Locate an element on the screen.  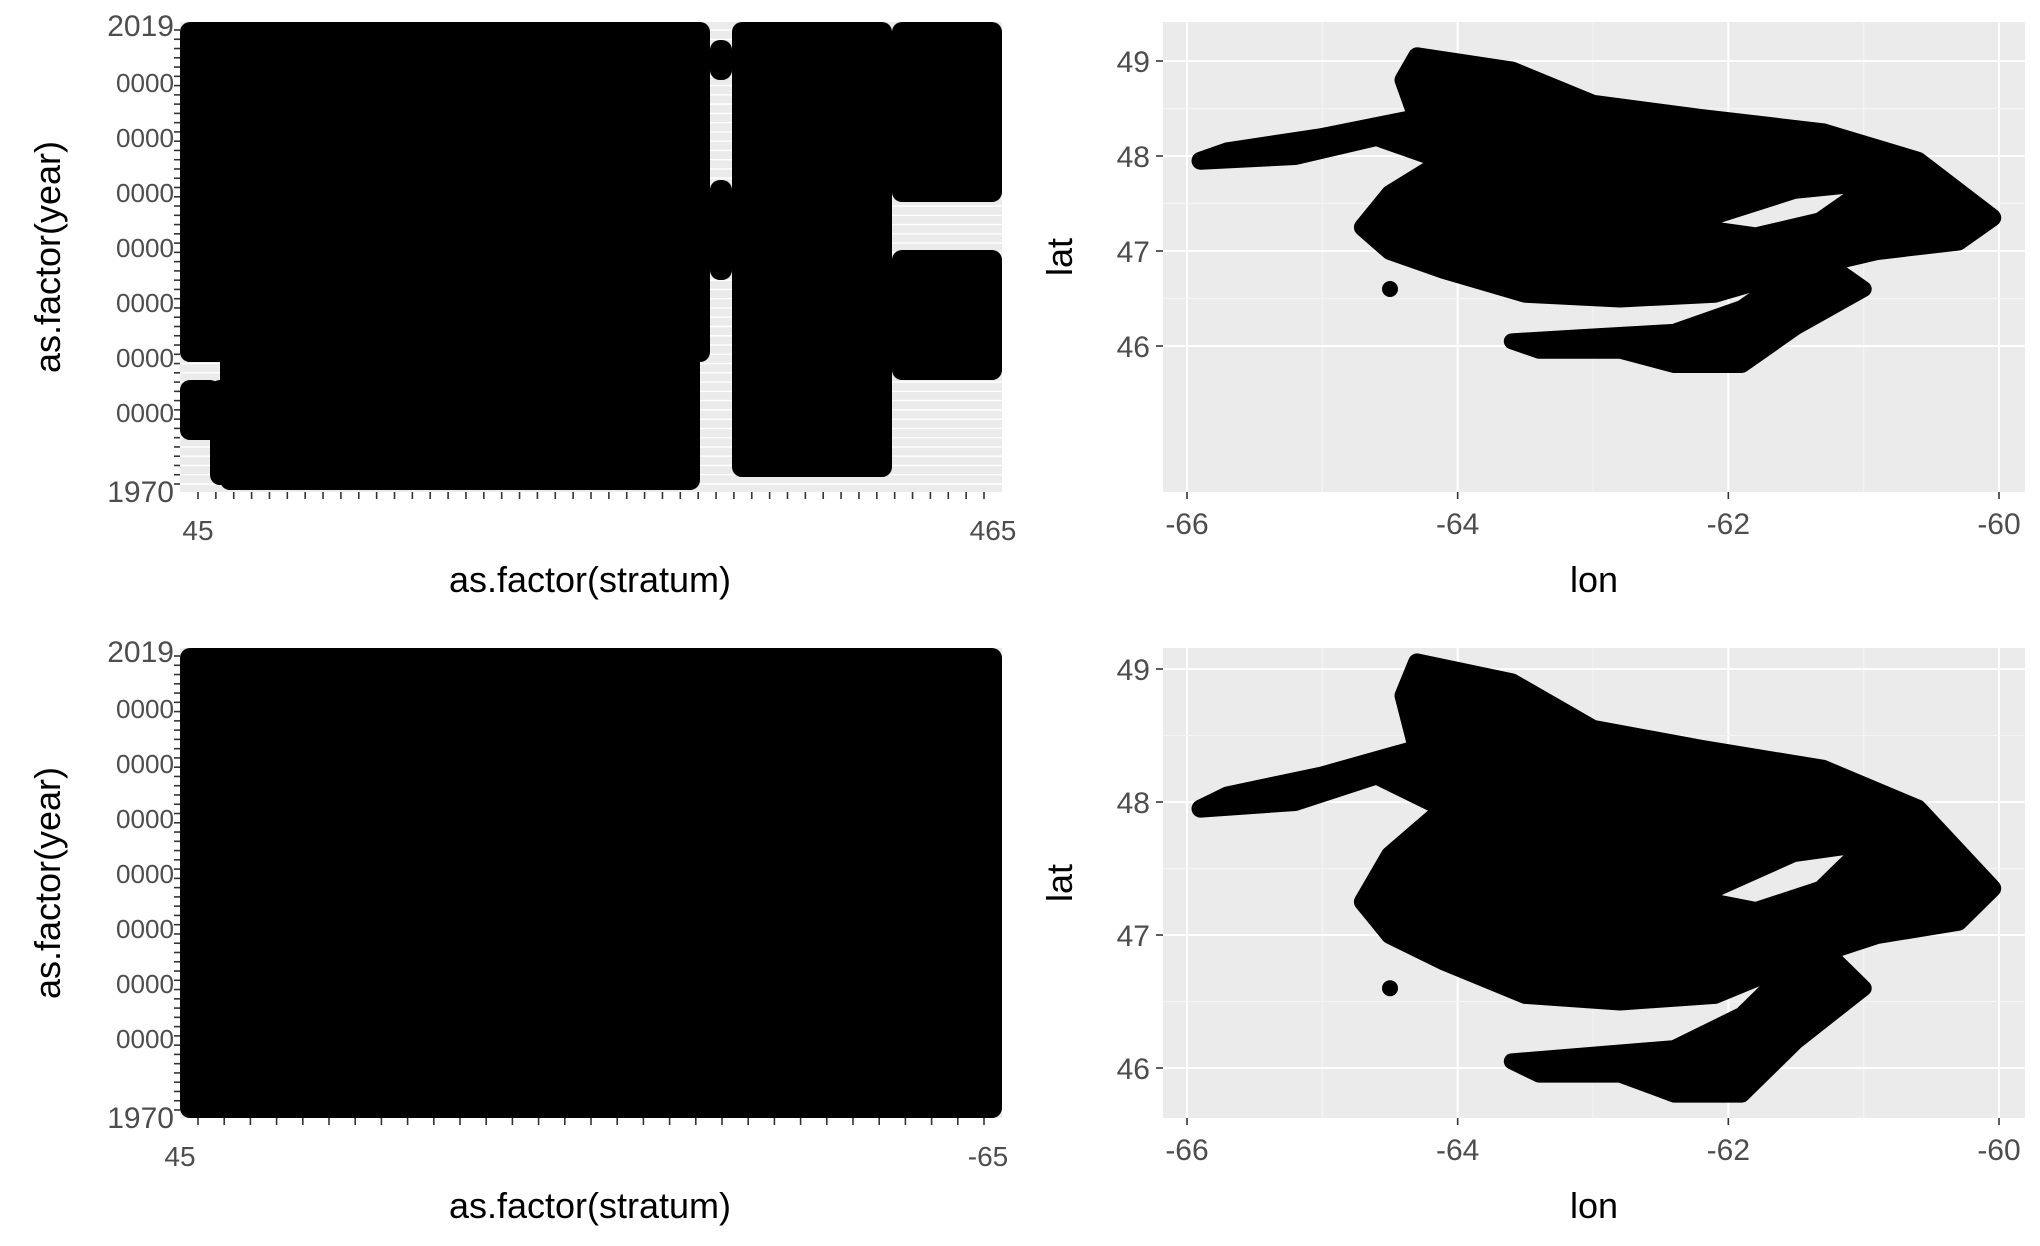
x-tick-label: 465 is located at coordinates (993, 530).